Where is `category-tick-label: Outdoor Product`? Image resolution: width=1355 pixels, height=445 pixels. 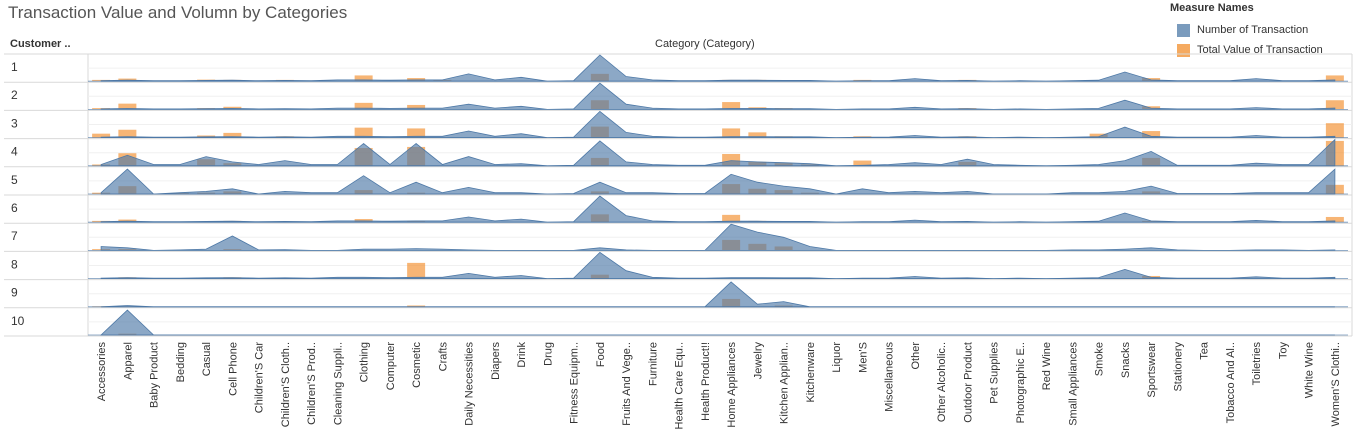 category-tick-label: Outdoor Product is located at coordinates (968, 382).